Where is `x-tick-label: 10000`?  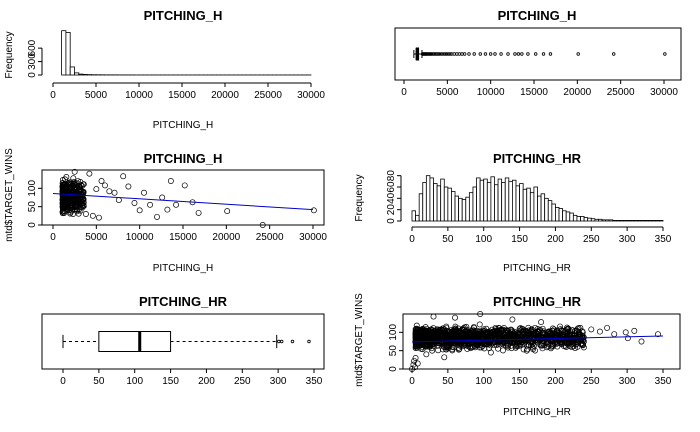
x-tick-label: 10000 is located at coordinates (491, 92).